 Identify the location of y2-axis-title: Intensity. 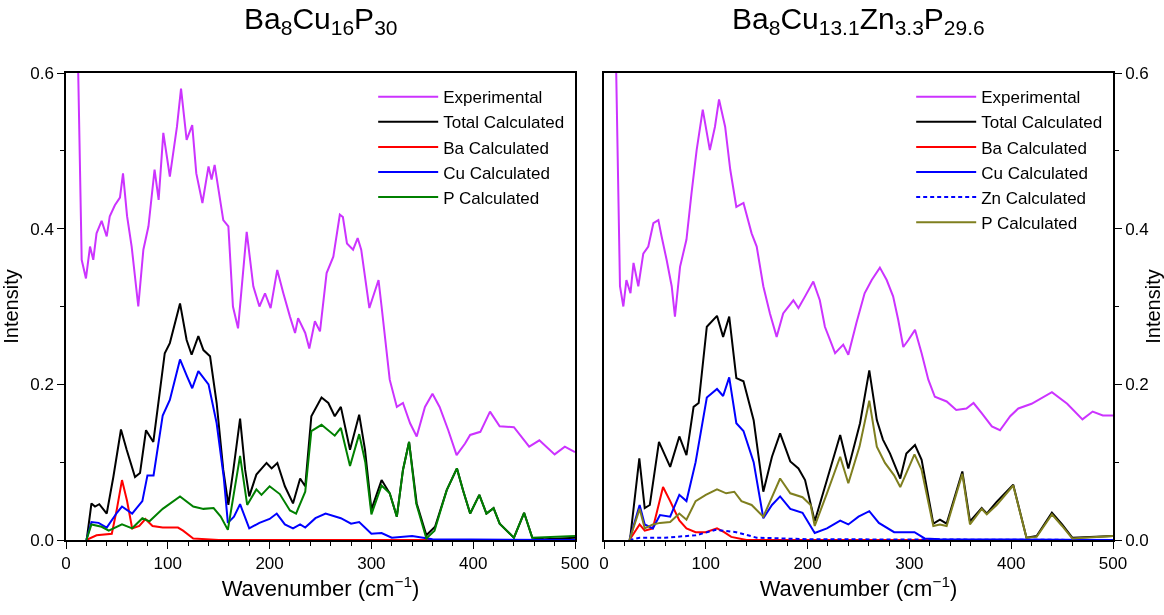
(1153, 306).